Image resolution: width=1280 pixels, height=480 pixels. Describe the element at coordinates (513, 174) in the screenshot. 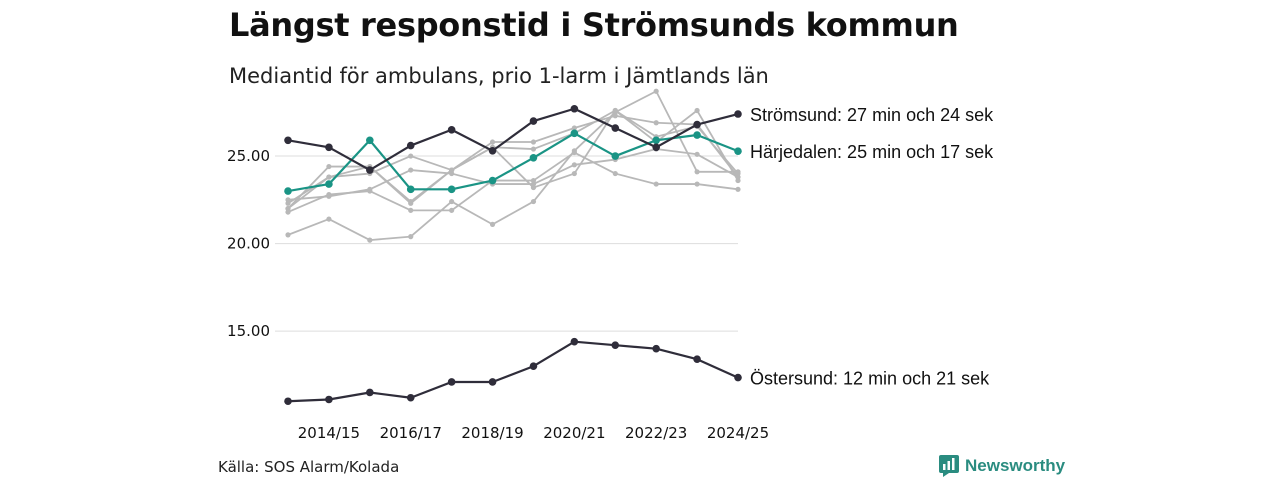

I see `series-line-kommun-d` at that location.